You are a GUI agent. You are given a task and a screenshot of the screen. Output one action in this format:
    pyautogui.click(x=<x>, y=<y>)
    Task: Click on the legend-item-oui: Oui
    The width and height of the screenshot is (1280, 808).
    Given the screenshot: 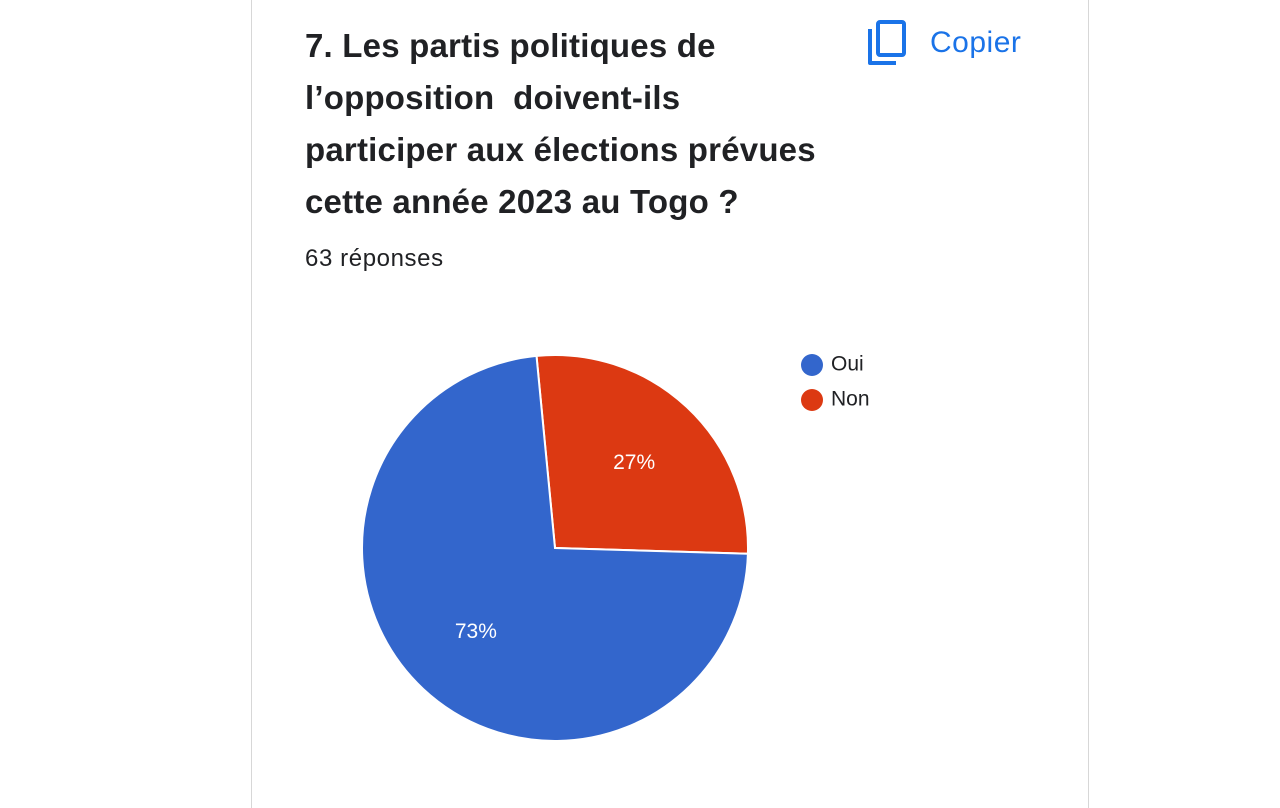 What is the action you would take?
    pyautogui.click(x=832, y=364)
    